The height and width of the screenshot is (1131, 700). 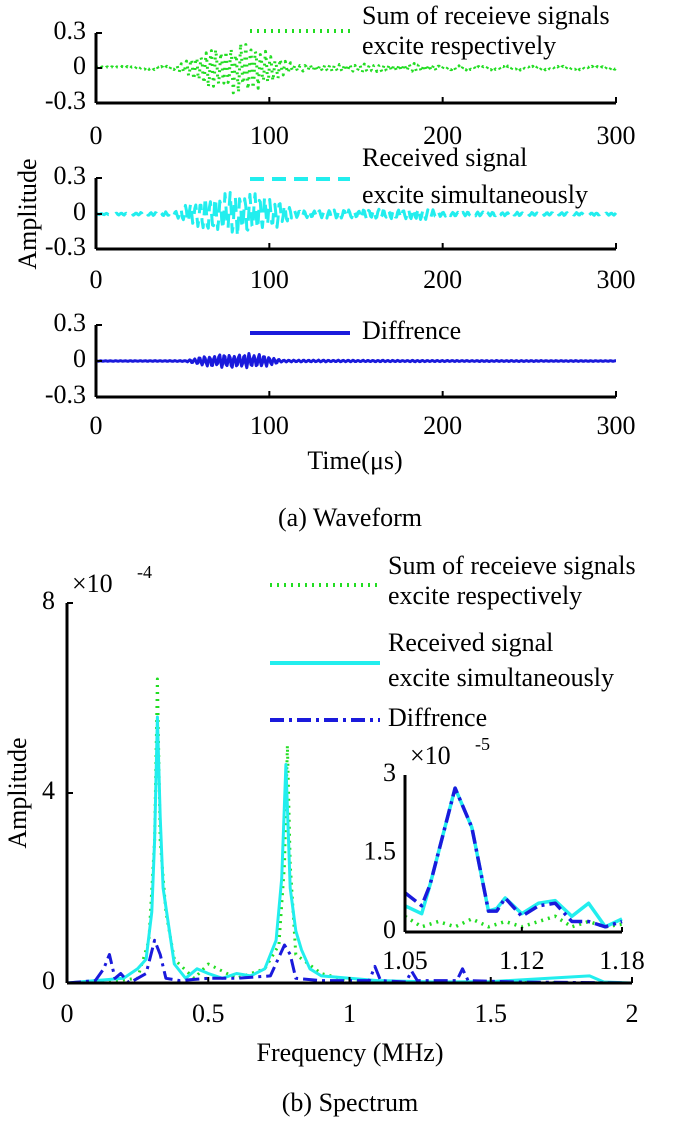 I want to click on x-axis-label: Frequency (MHz), so click(x=350, y=1052).